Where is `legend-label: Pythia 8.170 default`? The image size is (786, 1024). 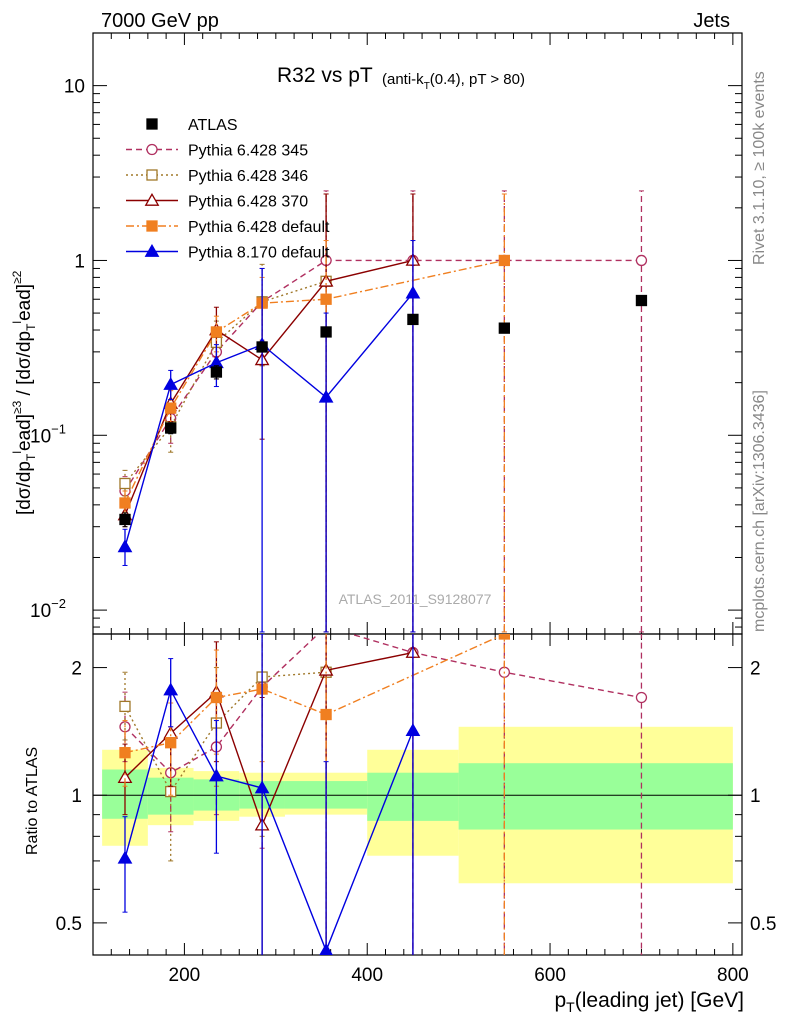 legend-label: Pythia 8.170 default is located at coordinates (259, 253).